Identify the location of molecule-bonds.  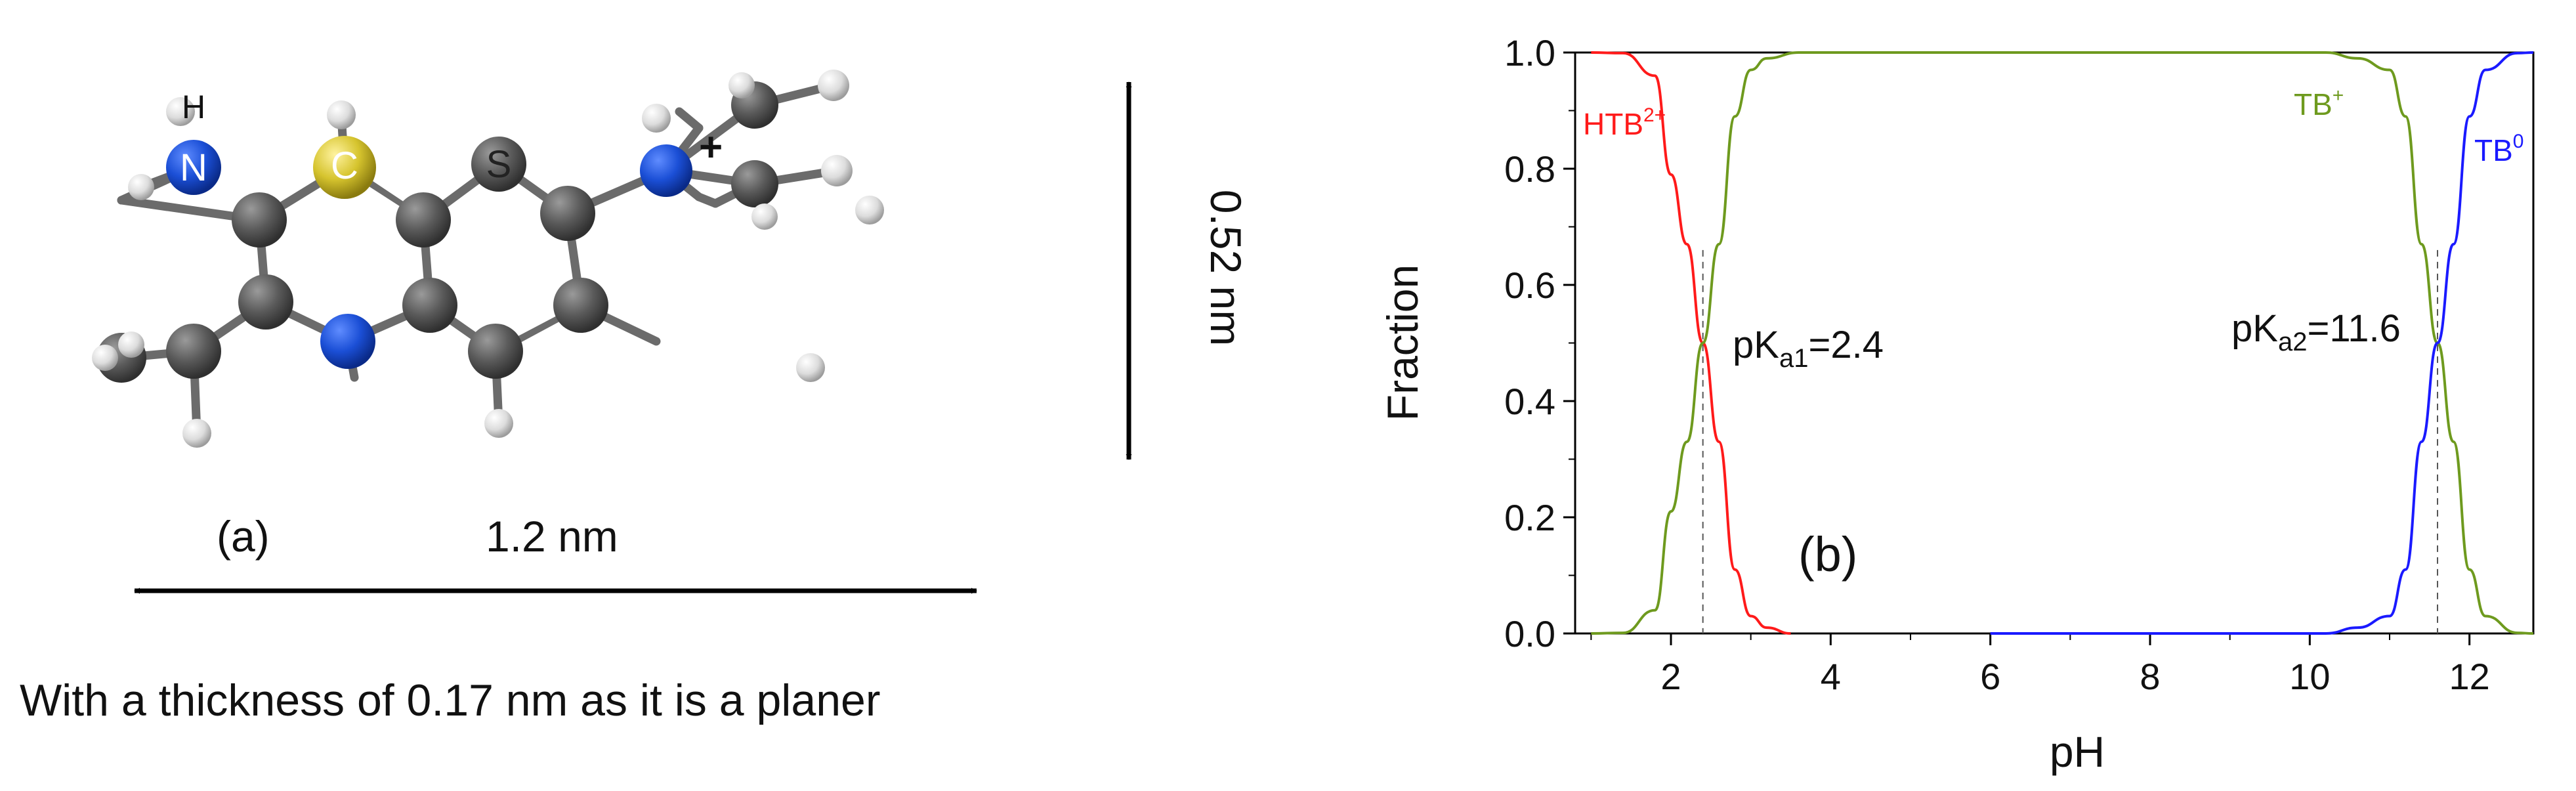
(479, 259).